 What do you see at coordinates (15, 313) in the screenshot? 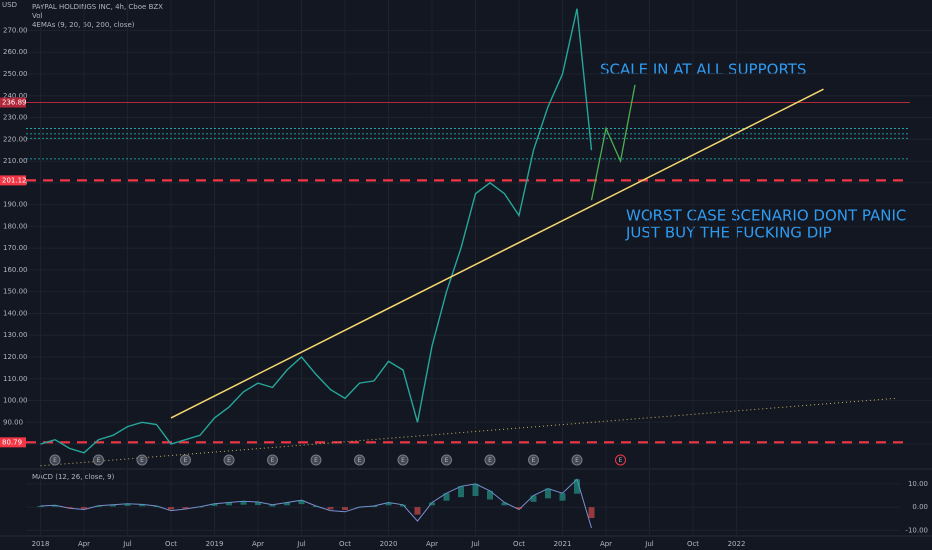
I see `y-tick-label: 140.00` at bounding box center [15, 313].